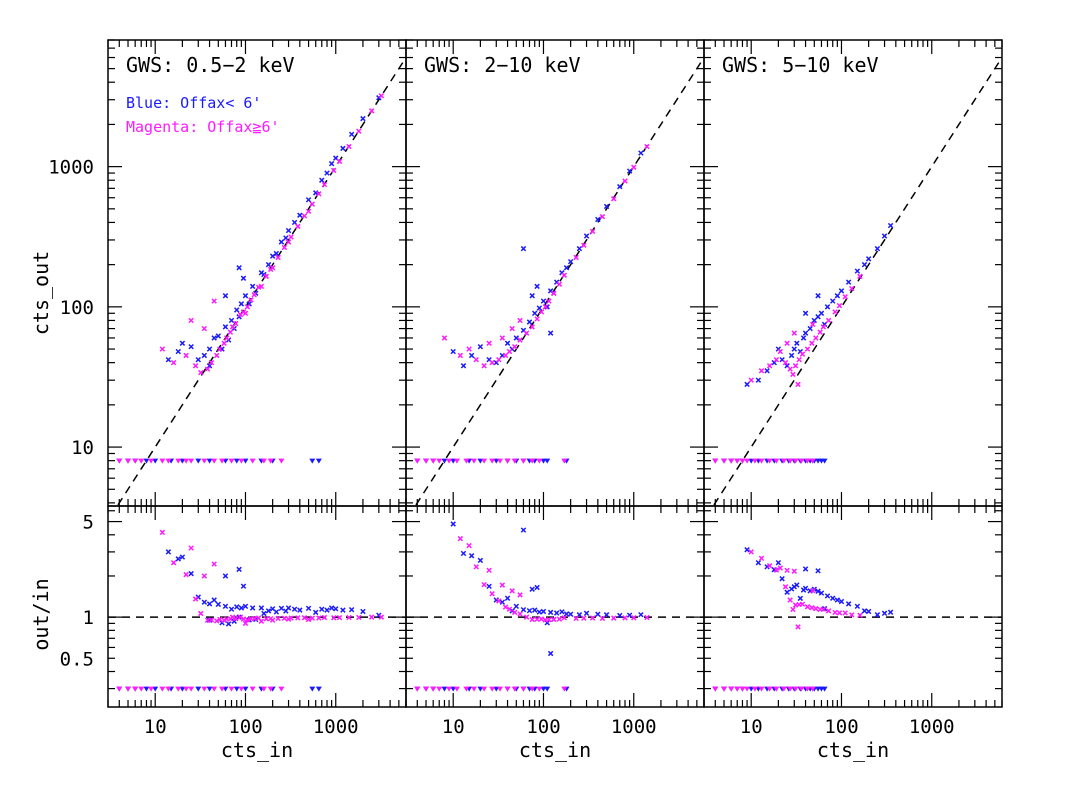 This screenshot has width=1067, height=797. I want to click on x-axis-label: cts_in, so click(555, 750).